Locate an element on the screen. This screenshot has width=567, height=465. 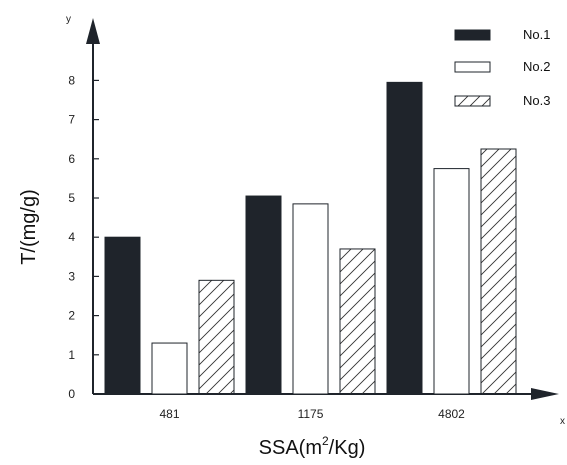
y-tick-label: 7 is located at coordinates (71, 120).